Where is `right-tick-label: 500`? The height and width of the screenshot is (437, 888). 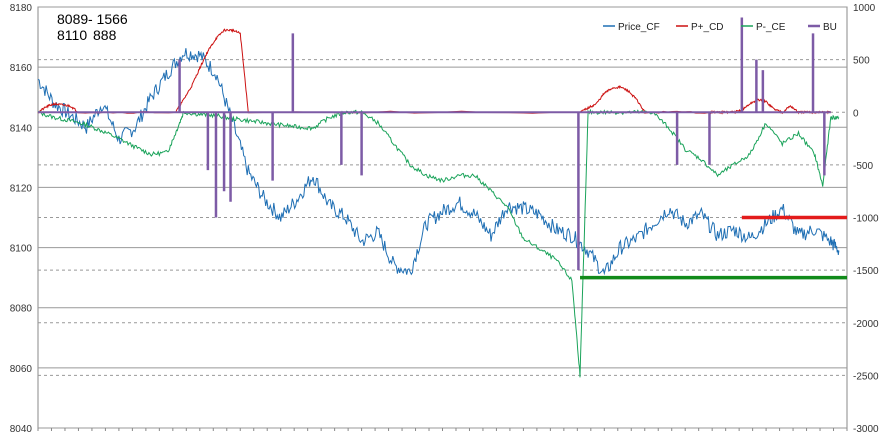 right-tick-label: 500 is located at coordinates (861, 61).